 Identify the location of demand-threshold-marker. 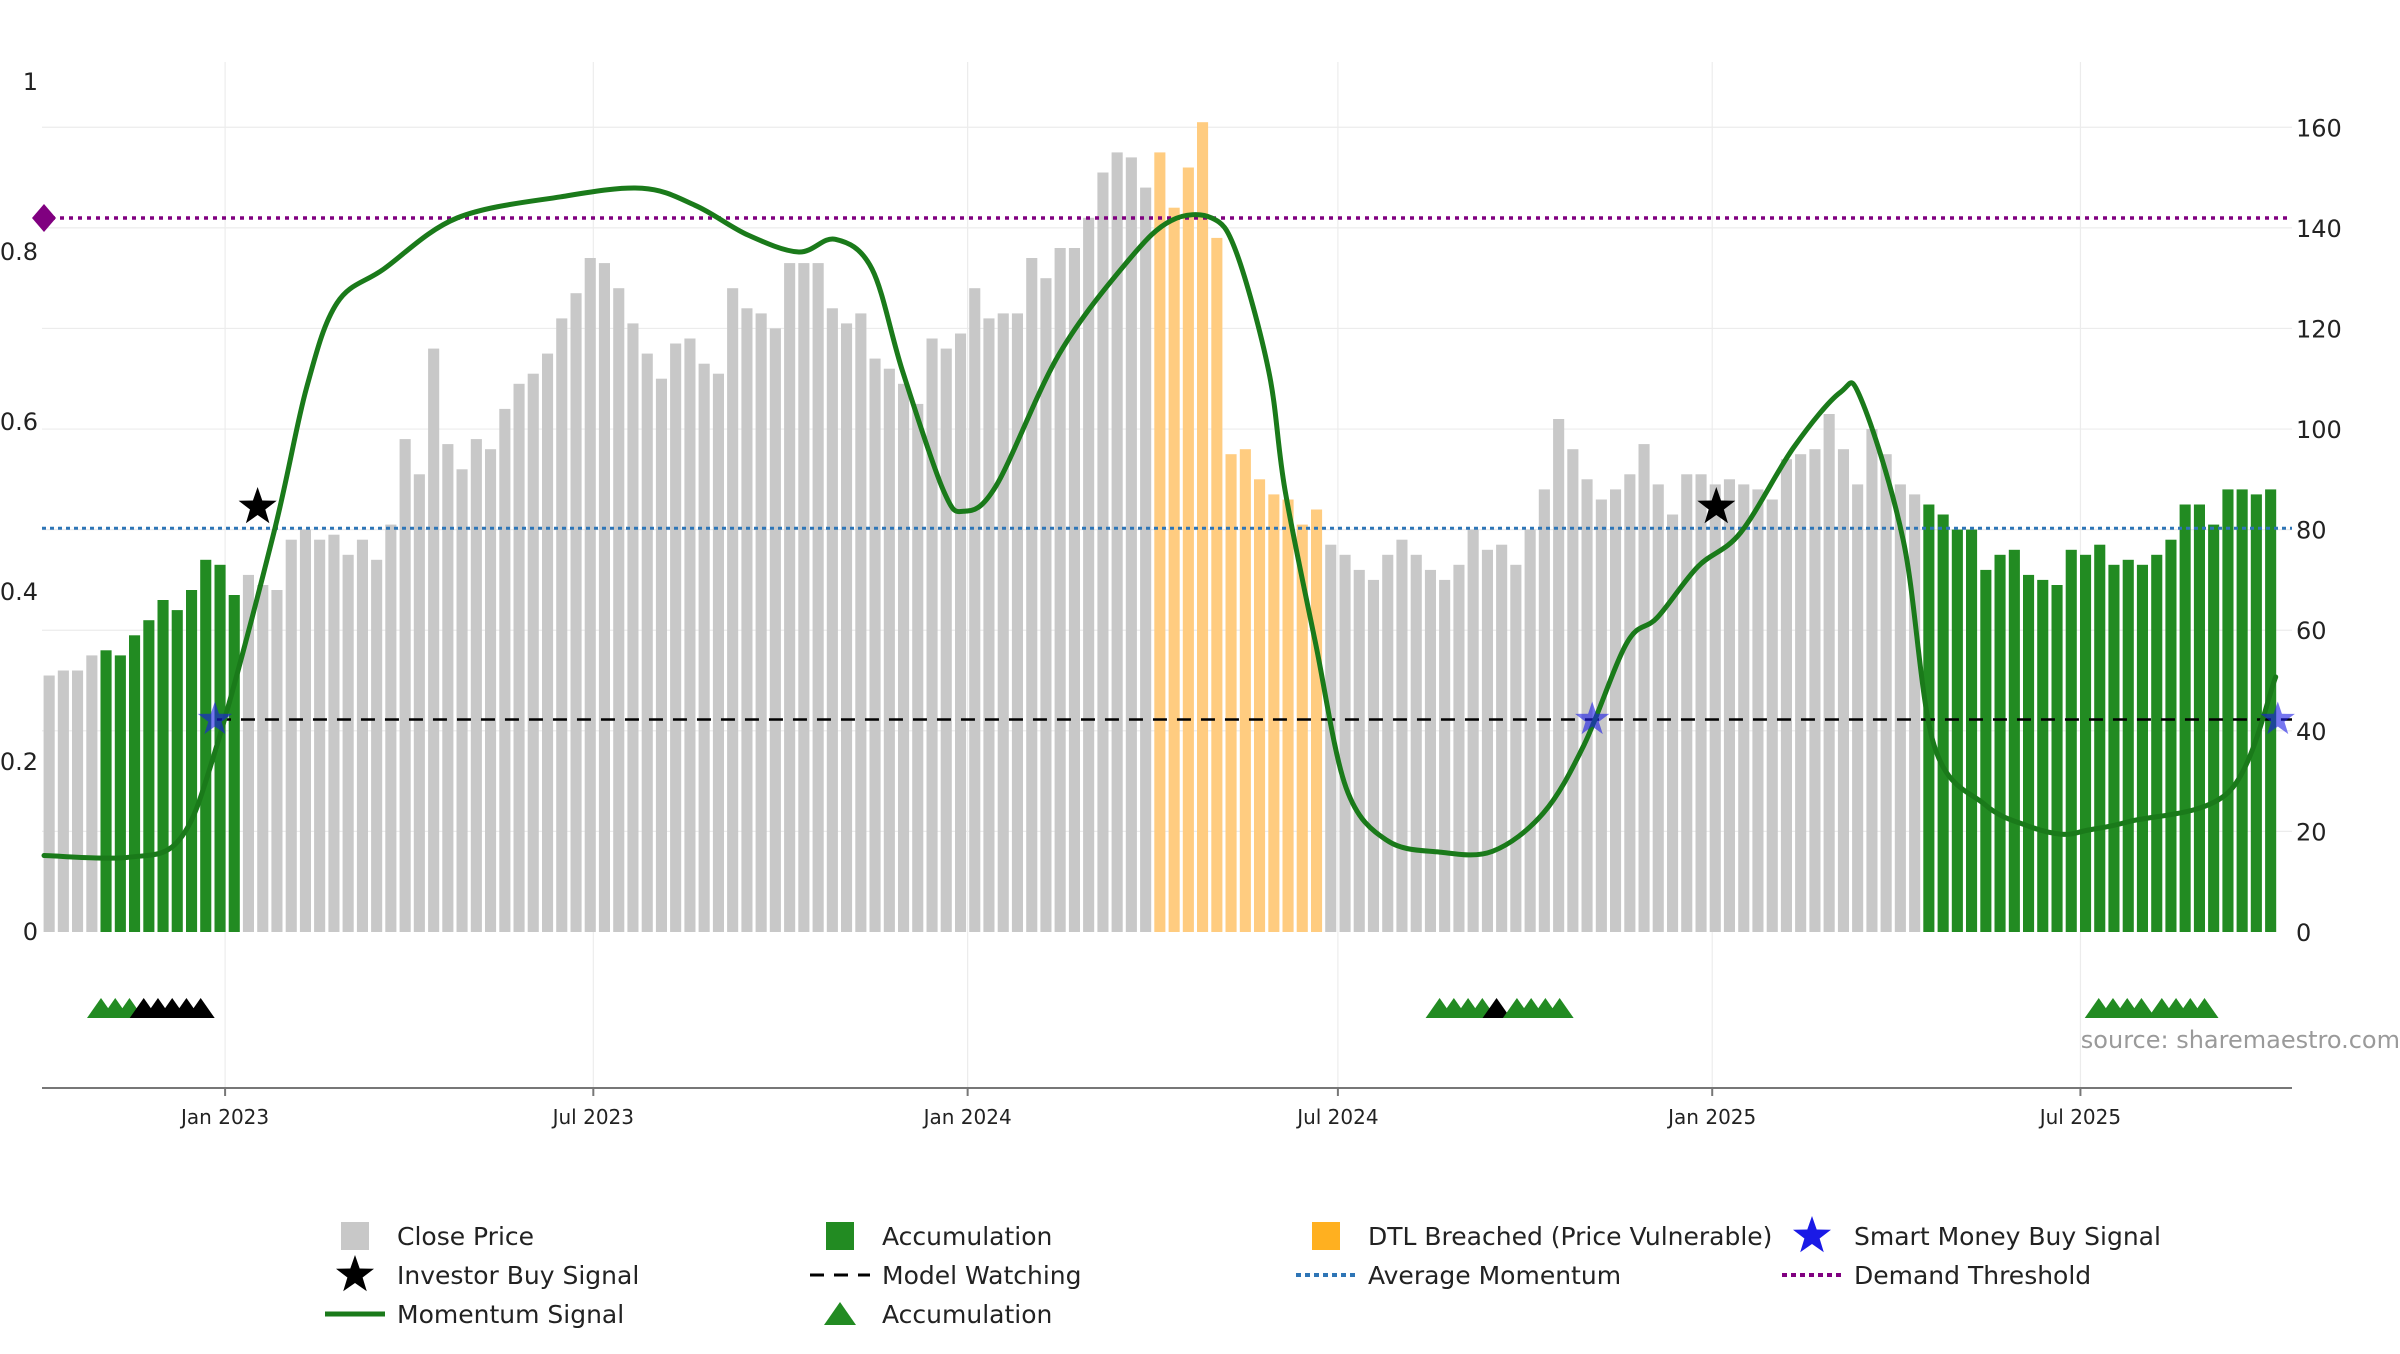
(44, 218).